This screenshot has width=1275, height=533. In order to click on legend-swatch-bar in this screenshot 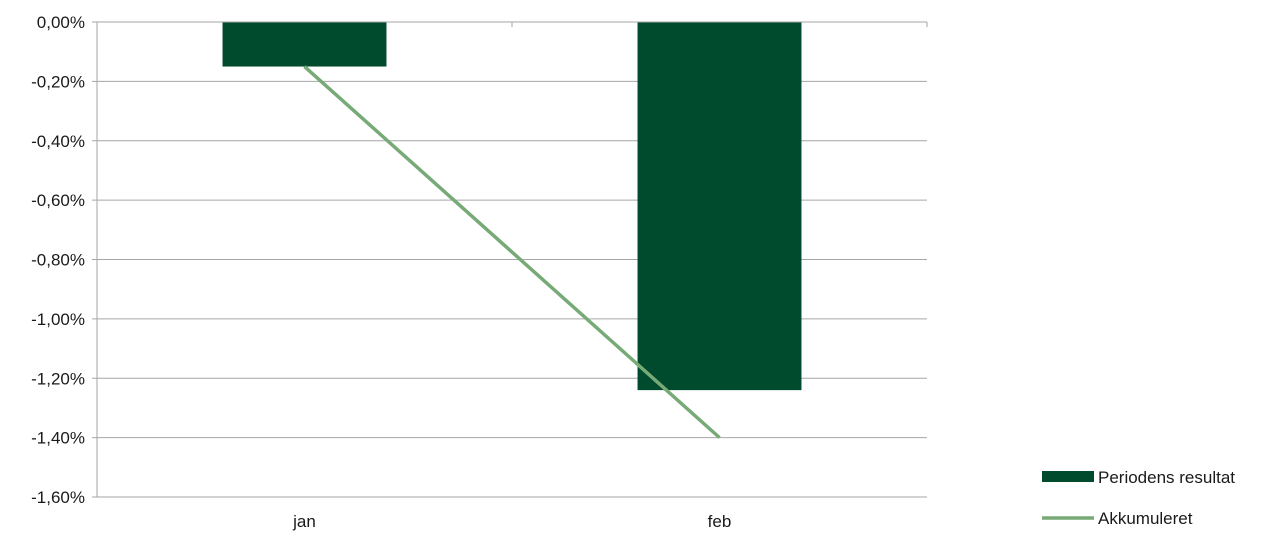, I will do `click(1068, 476)`.